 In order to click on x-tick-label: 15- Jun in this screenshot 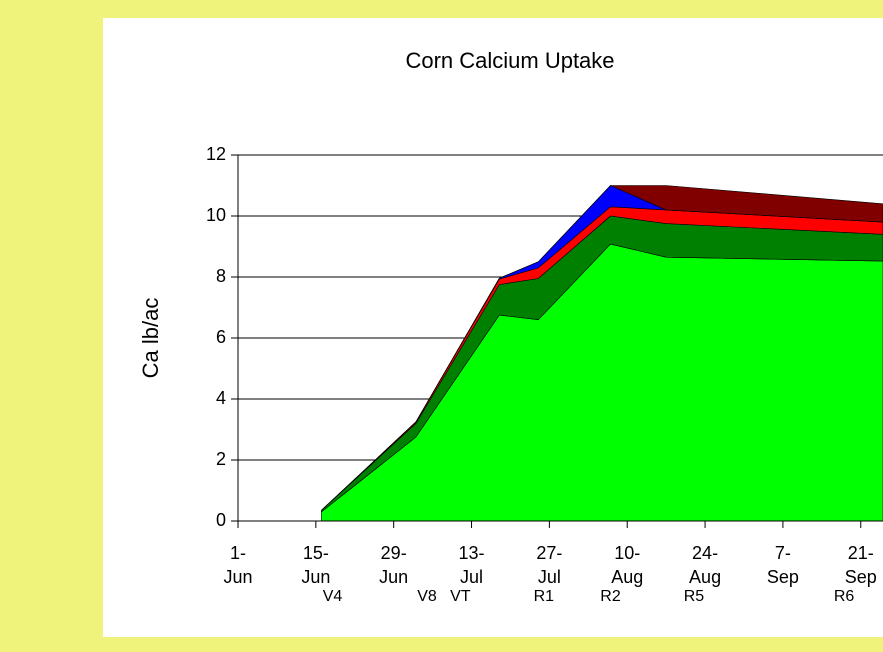, I will do `click(316, 565)`.